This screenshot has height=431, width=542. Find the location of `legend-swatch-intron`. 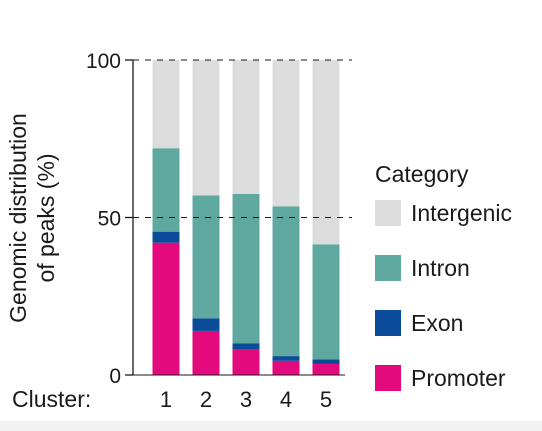

legend-swatch-intron is located at coordinates (388, 268).